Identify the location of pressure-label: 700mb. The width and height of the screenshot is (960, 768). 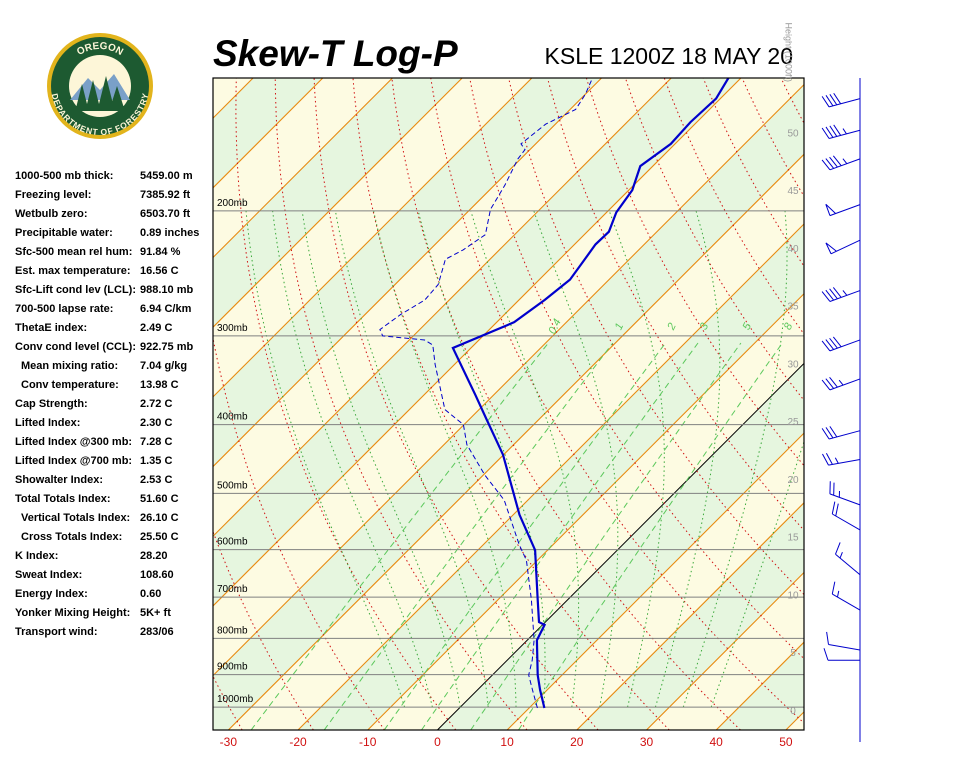
(232, 589).